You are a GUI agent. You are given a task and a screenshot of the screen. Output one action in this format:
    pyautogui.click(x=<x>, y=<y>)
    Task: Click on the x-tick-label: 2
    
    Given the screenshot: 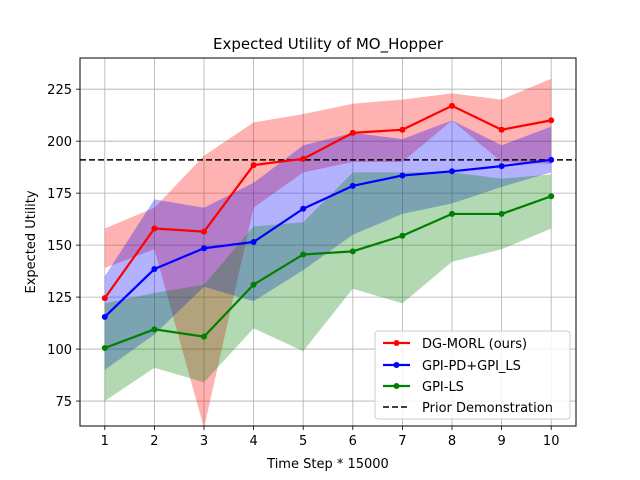 What is the action you would take?
    pyautogui.click(x=154, y=441)
    